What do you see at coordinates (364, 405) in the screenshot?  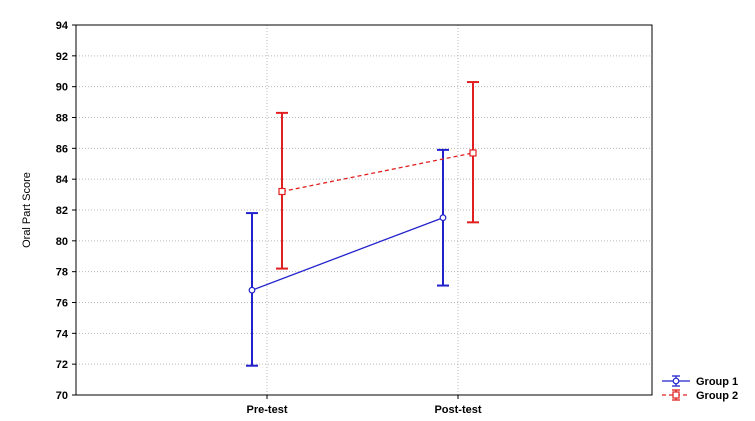 I see `x-axis-ticks: Pre-test Post-test` at bounding box center [364, 405].